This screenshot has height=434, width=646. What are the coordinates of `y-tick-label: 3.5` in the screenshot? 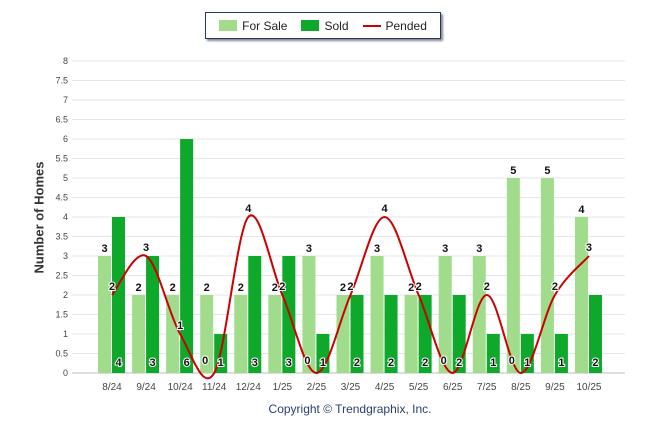 It's located at (61, 237).